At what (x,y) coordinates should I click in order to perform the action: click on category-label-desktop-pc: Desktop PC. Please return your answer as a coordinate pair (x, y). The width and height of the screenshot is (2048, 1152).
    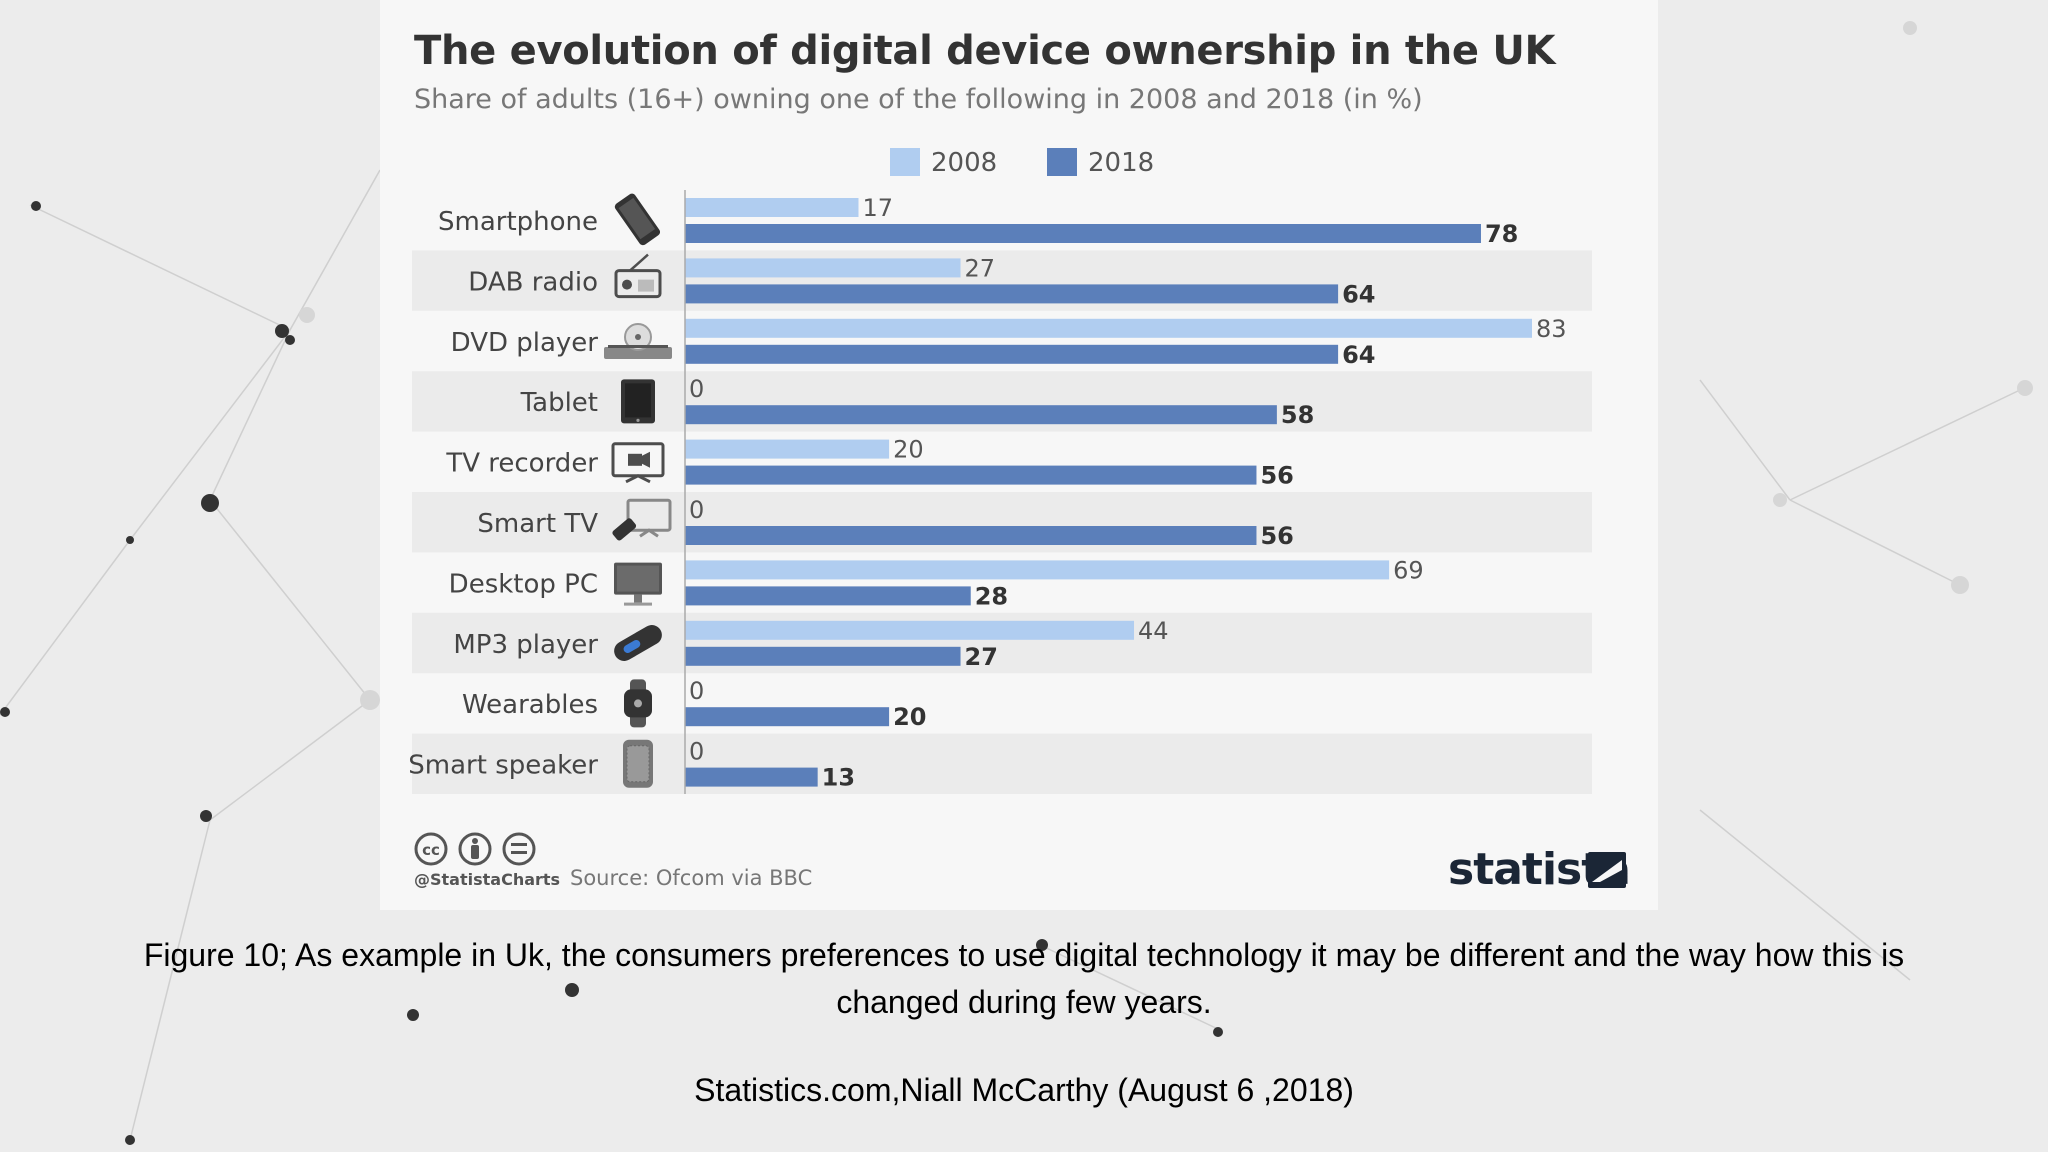
    Looking at the image, I should click on (523, 584).